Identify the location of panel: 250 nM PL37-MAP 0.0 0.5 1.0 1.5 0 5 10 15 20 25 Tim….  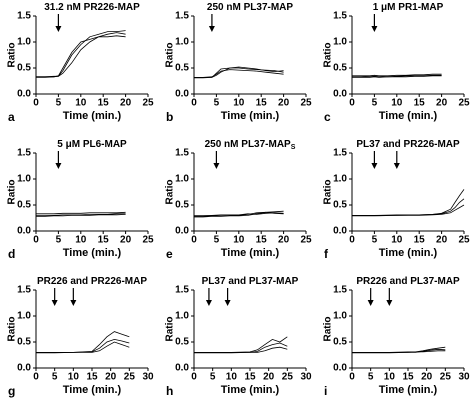
(238, 63).